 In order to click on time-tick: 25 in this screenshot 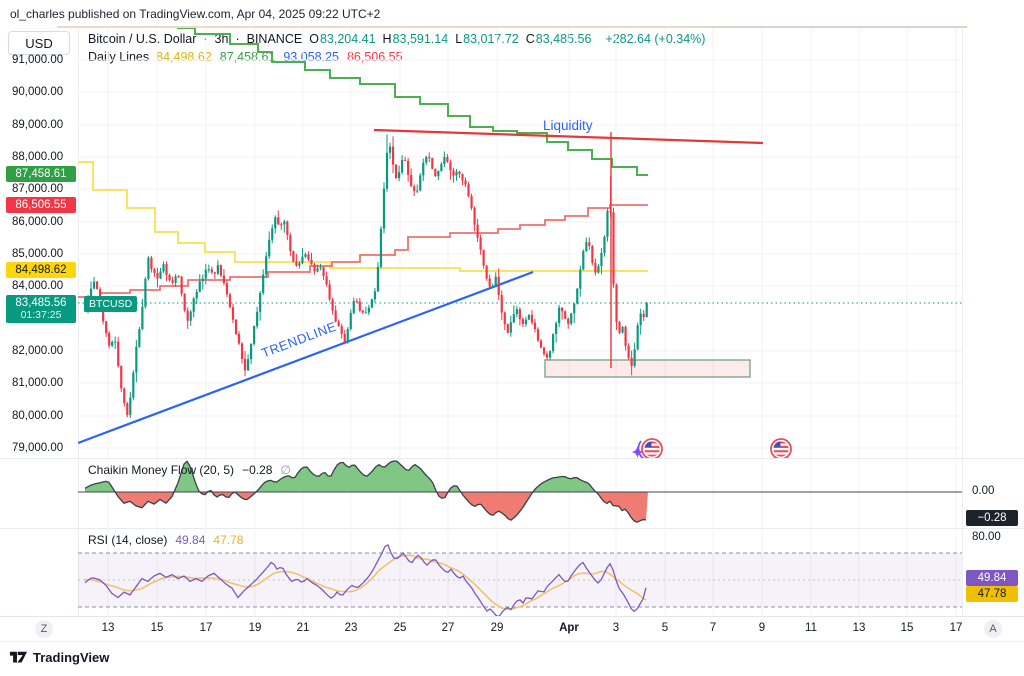, I will do `click(400, 628)`.